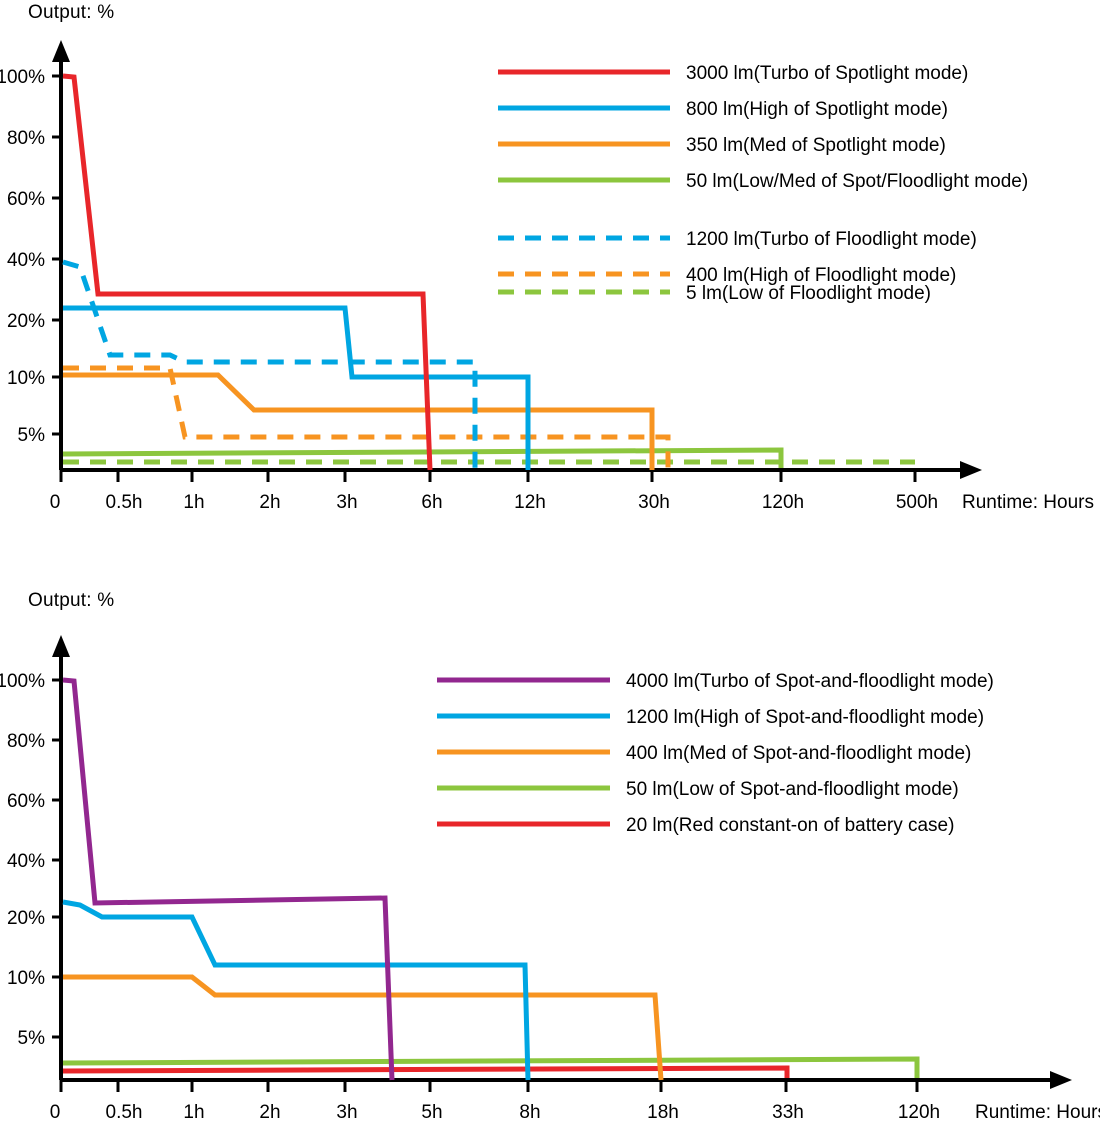  What do you see at coordinates (827, 73) in the screenshot?
I see `chart1-legend-label-0: 3000 lm(Turbo of Spotlight mode)` at bounding box center [827, 73].